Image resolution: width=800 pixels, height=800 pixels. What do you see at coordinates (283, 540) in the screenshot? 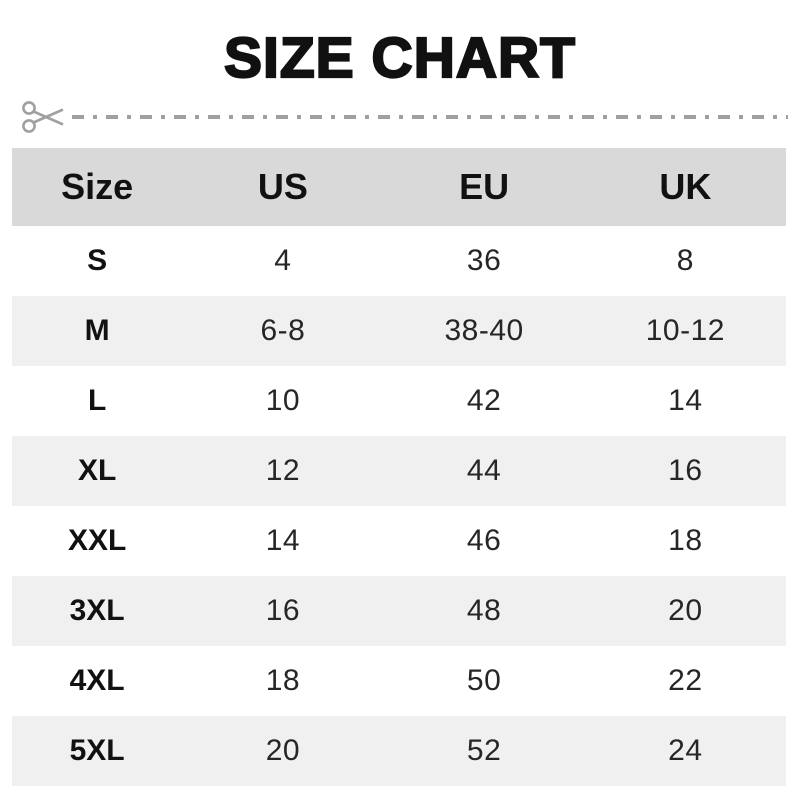
I see `us-value: 14` at bounding box center [283, 540].